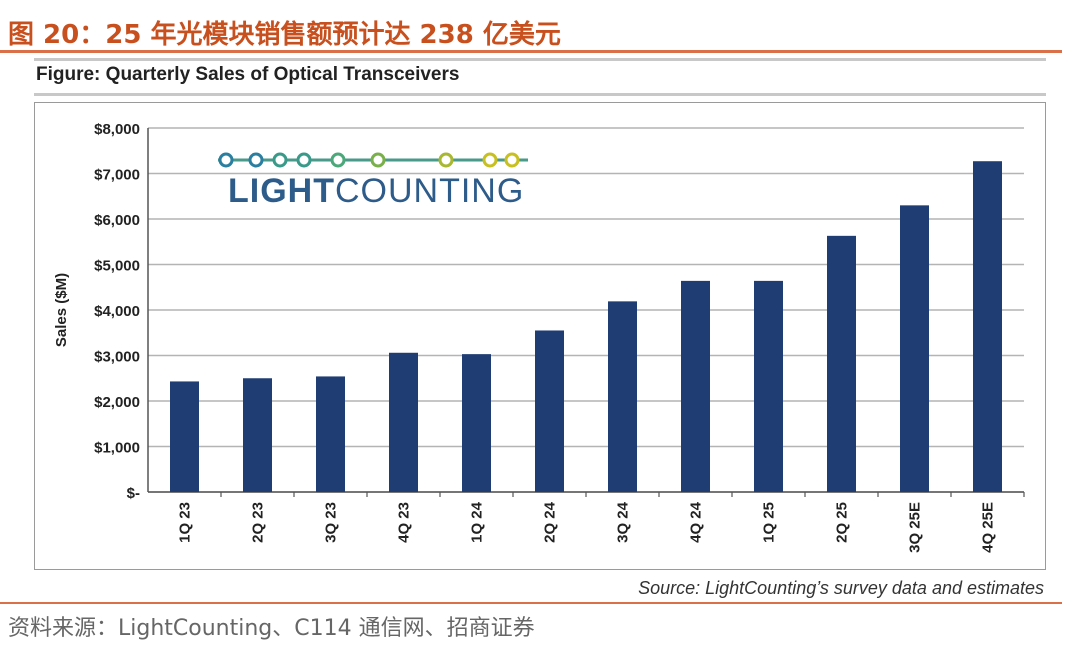 The image size is (1080, 648). Describe the element at coordinates (258, 522) in the screenshot. I see `x-tick-label: 2Q 23` at that location.